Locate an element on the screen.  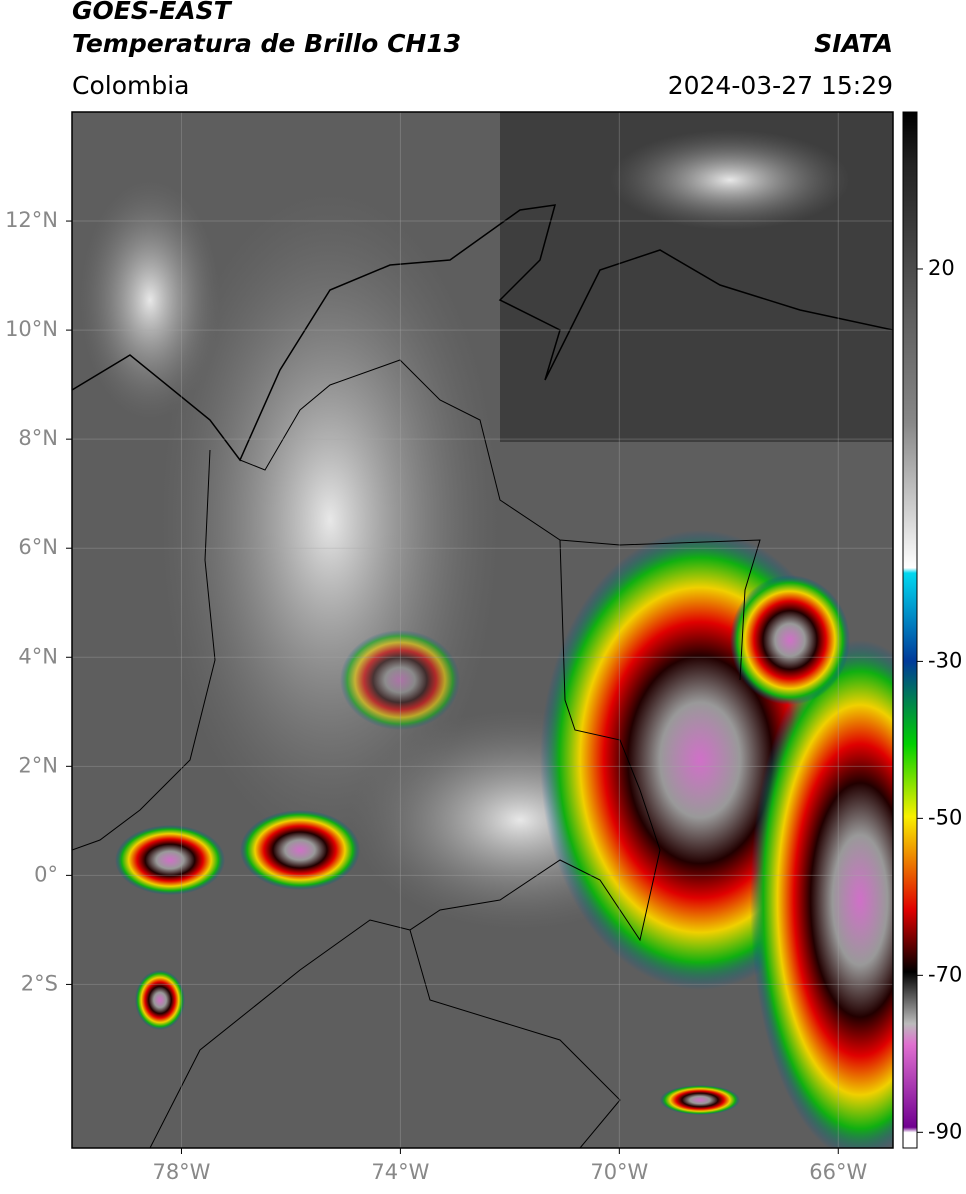
colorbar-tick-label: -70 is located at coordinates (945, 974).